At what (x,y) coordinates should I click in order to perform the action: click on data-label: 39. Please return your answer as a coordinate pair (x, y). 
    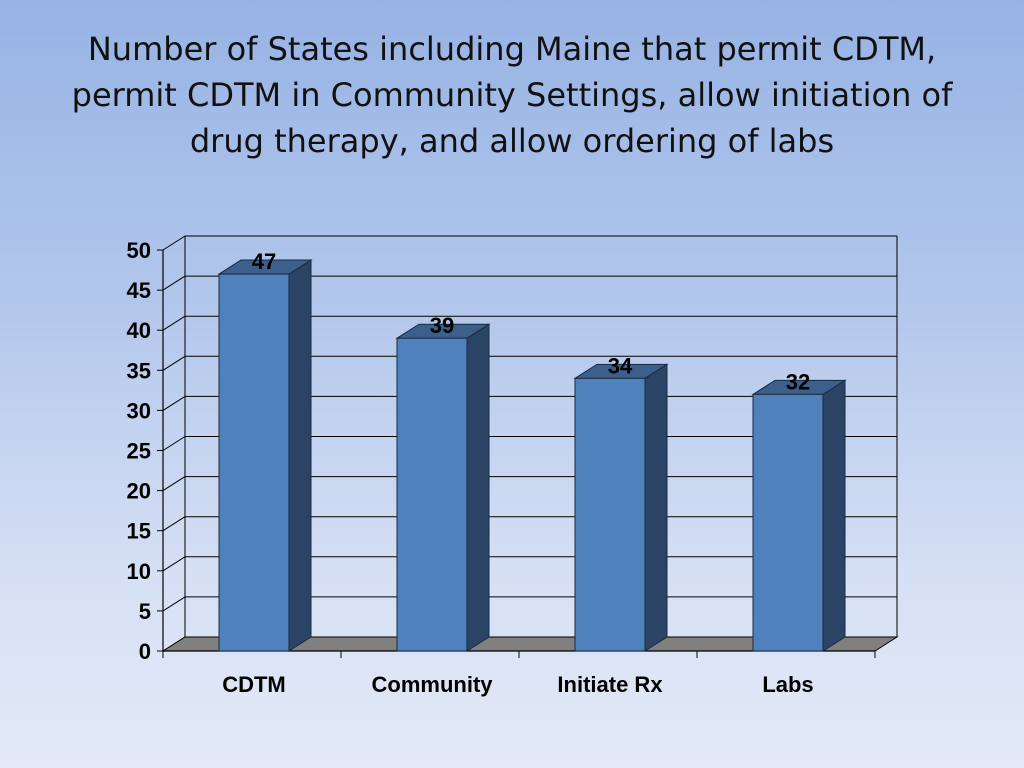
    Looking at the image, I should click on (442, 325).